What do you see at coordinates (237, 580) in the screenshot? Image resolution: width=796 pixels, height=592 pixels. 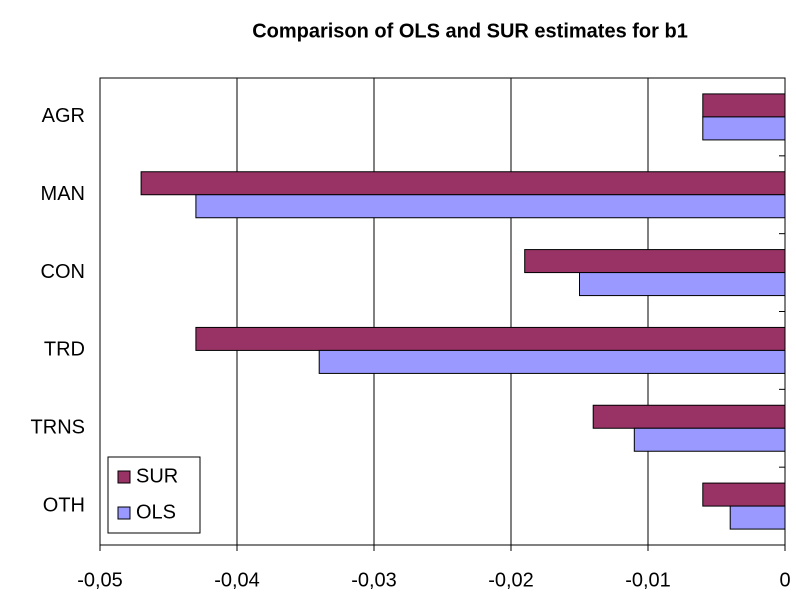 I see `x-tick-label: -0,04` at bounding box center [237, 580].